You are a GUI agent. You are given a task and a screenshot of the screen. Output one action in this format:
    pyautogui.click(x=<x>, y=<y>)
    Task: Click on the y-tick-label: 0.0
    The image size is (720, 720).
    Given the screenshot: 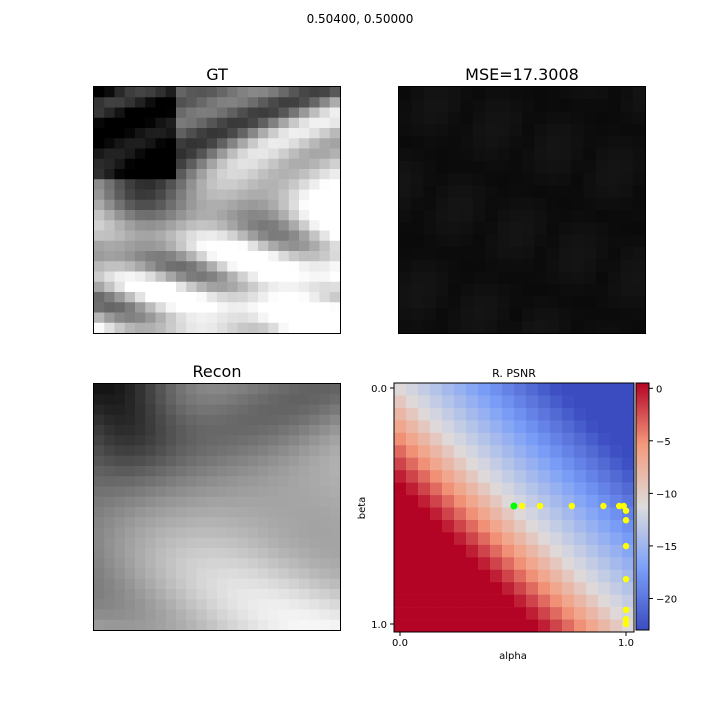 What is the action you would take?
    pyautogui.click(x=379, y=389)
    